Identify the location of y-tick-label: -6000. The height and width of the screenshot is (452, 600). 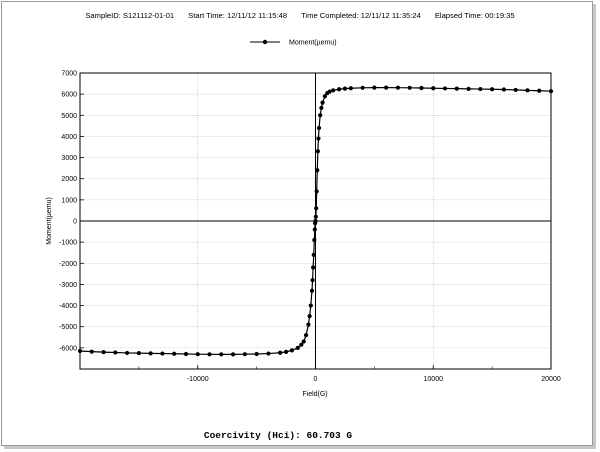
(68, 348).